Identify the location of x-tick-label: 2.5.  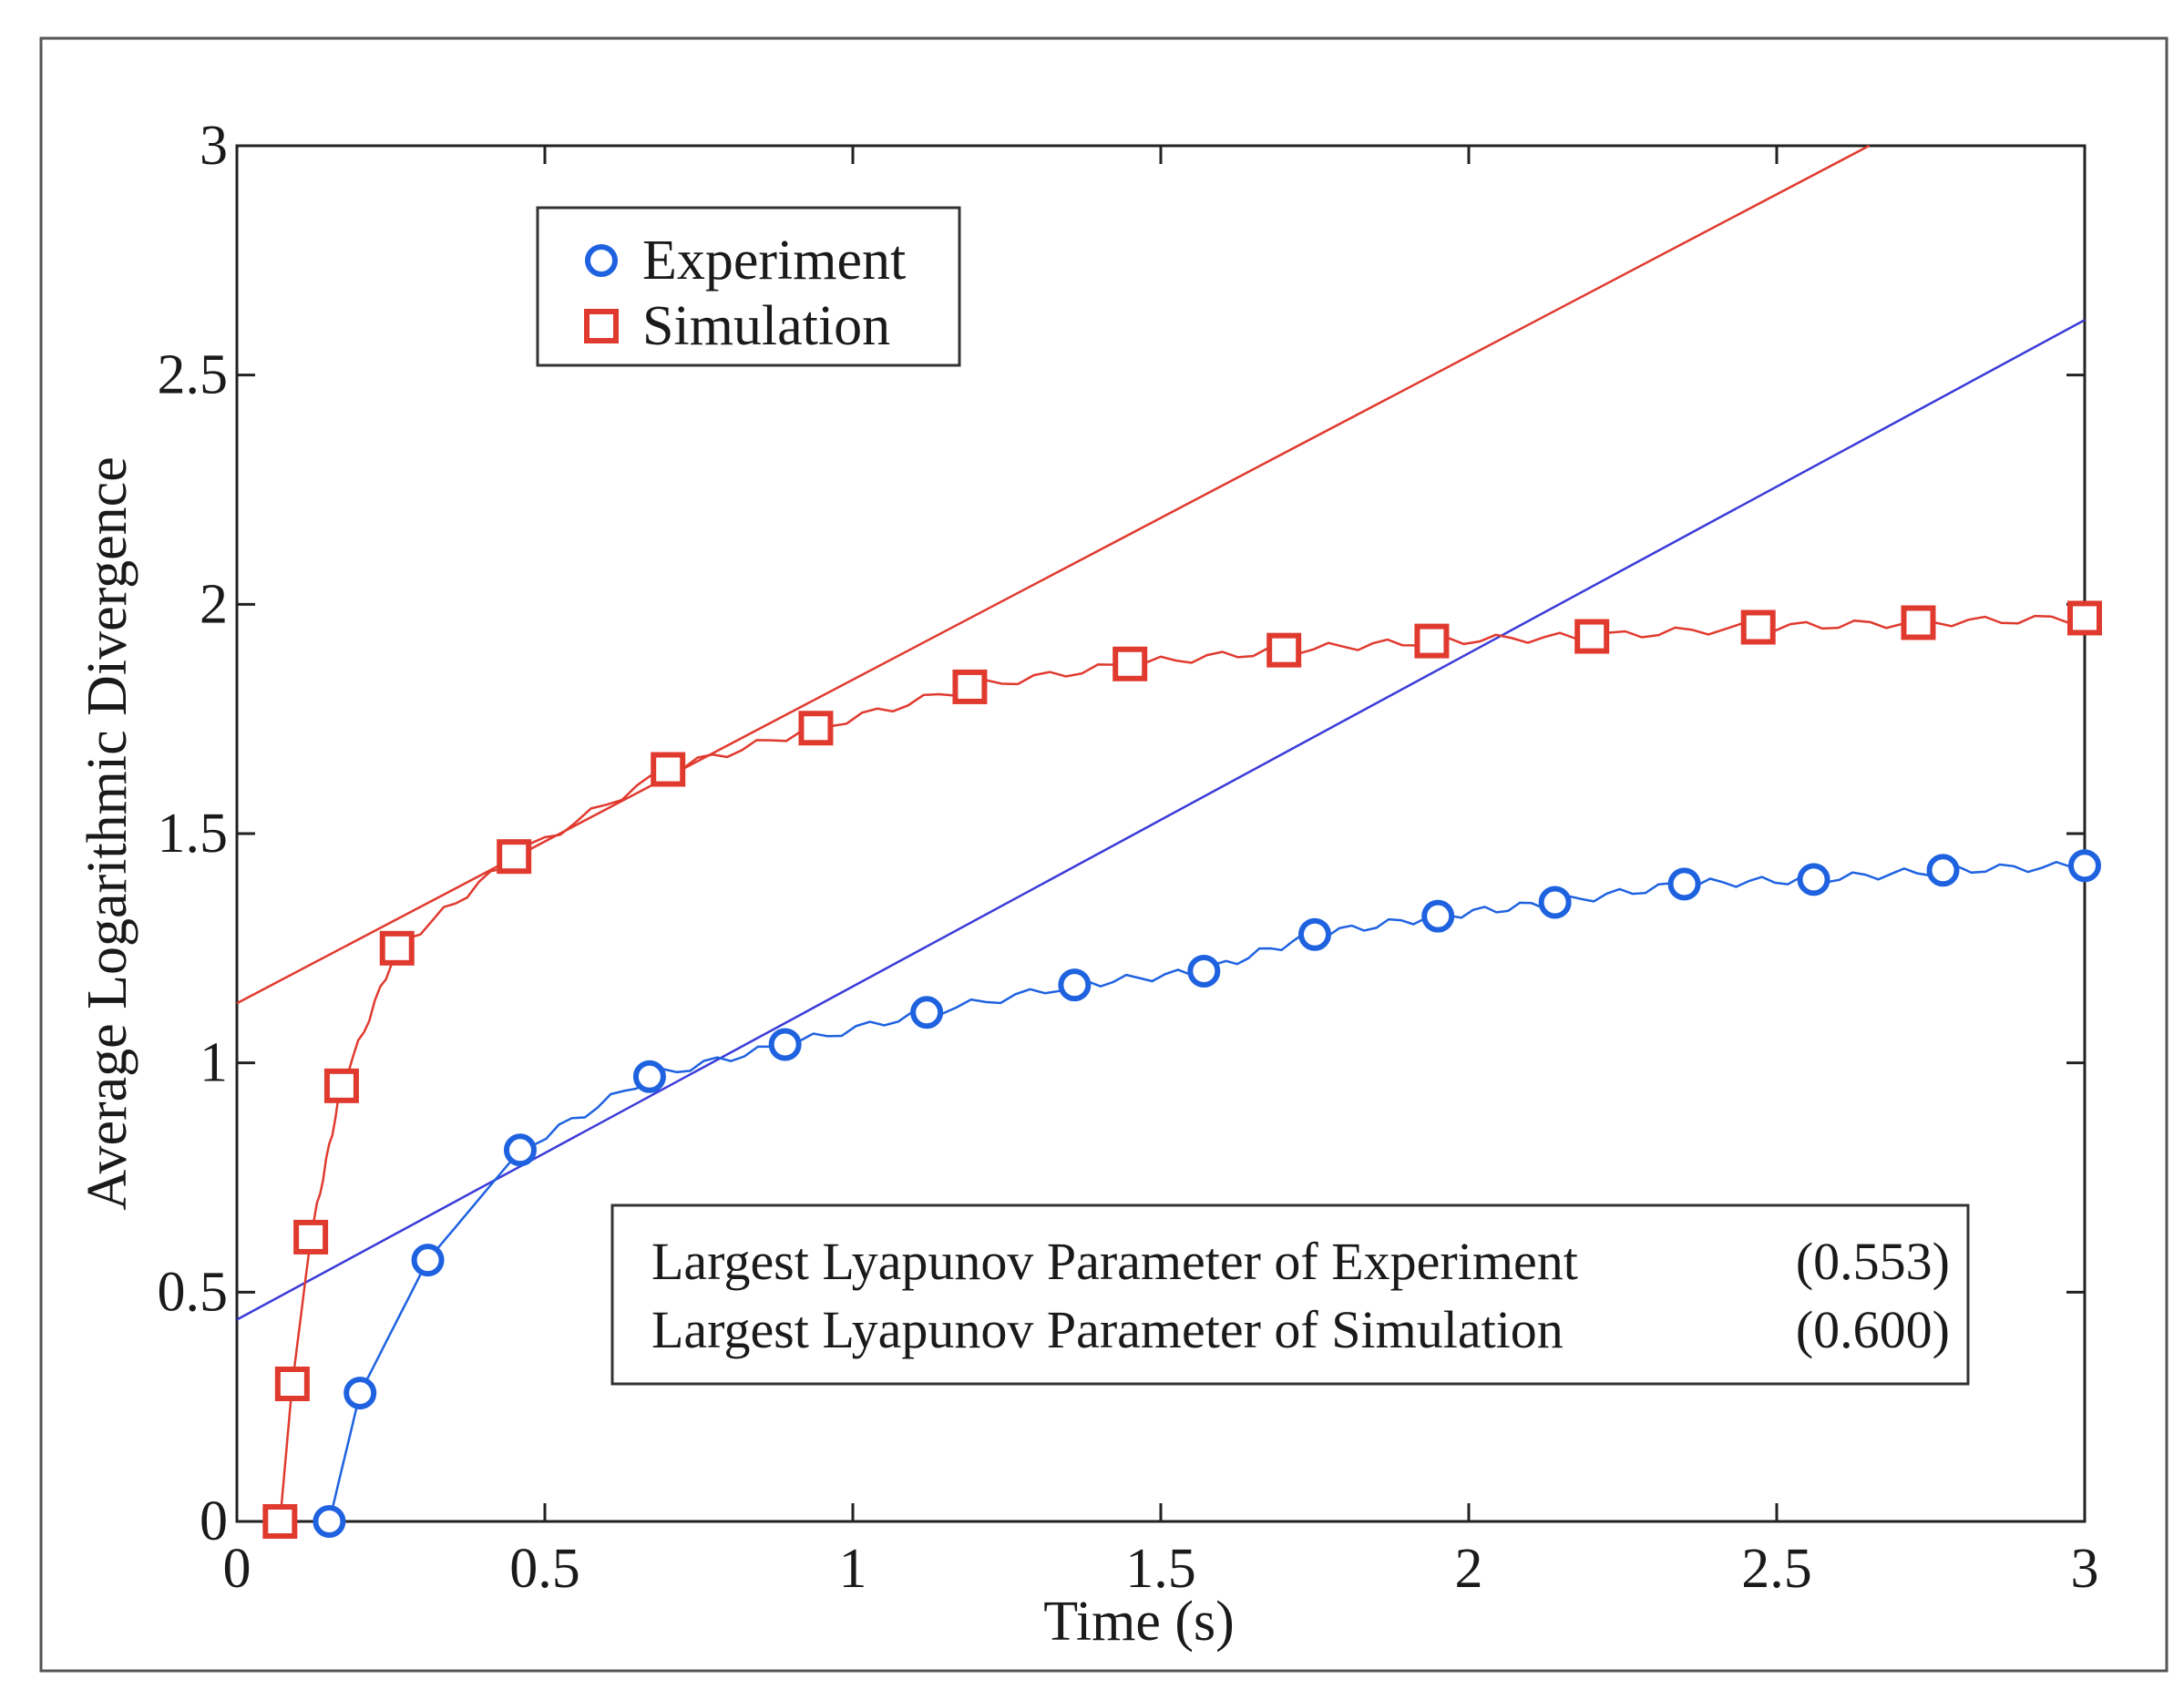
(1776, 1569).